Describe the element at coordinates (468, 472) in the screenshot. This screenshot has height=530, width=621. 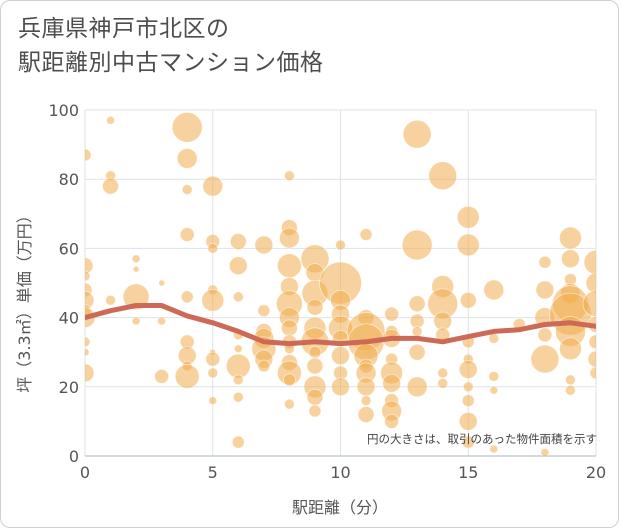
I see `x-tick-label: 15` at that location.